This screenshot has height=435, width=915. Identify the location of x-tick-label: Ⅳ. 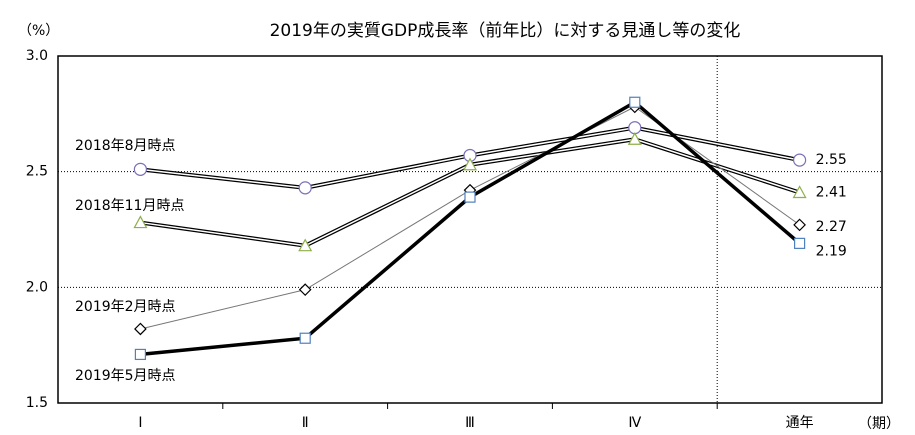
(634, 423).